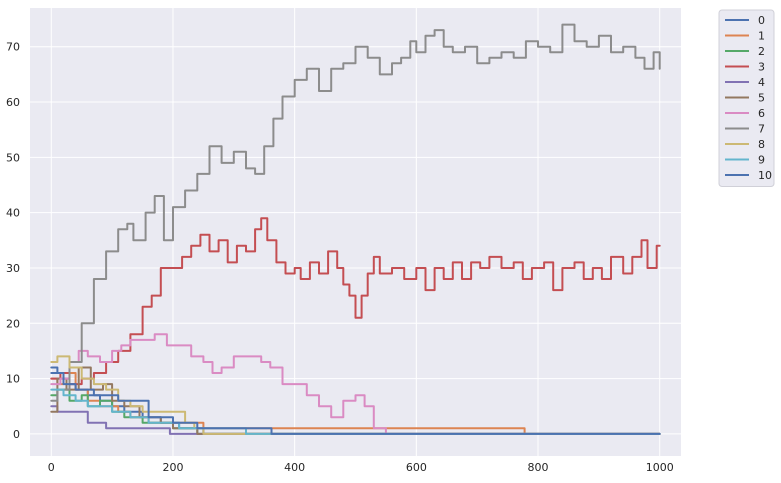 The width and height of the screenshot is (781, 483). Describe the element at coordinates (13, 323) in the screenshot. I see `y-tick-label: 20` at that location.